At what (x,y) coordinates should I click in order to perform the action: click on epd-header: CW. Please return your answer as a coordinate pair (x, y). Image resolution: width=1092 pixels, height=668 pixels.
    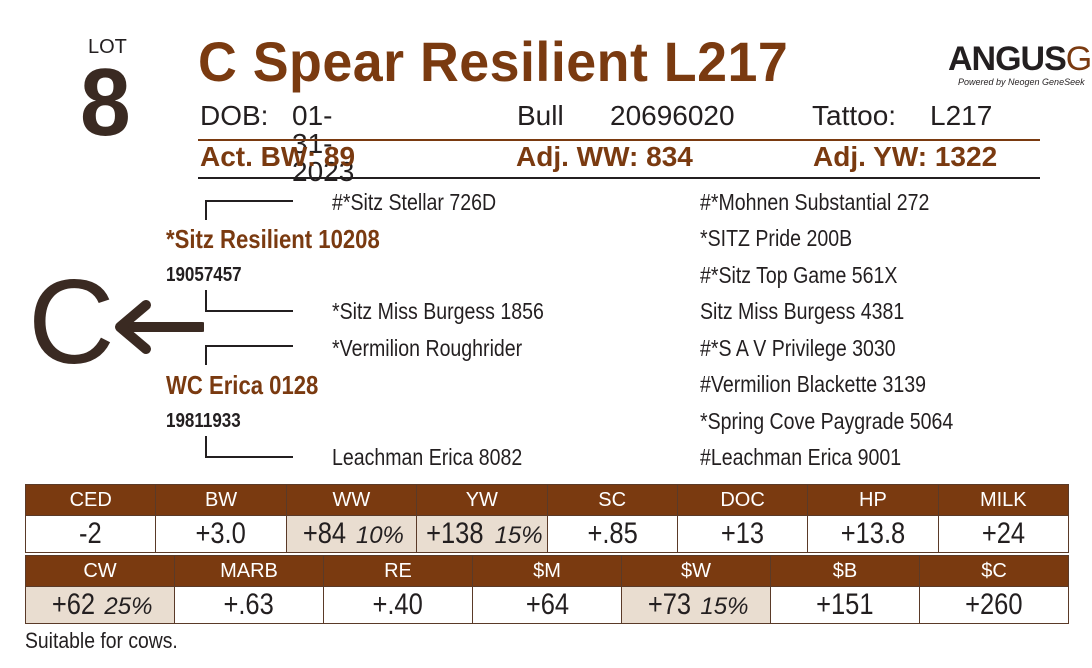
    Looking at the image, I should click on (100, 571).